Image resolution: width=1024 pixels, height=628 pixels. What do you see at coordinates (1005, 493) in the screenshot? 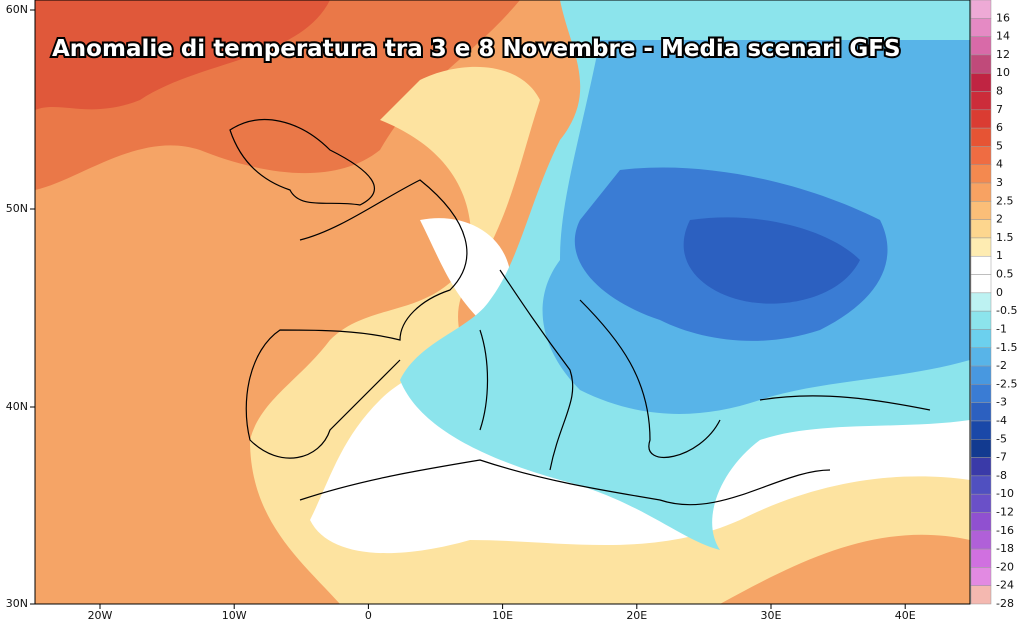
I see `colorbar-label: -10` at bounding box center [1005, 493].